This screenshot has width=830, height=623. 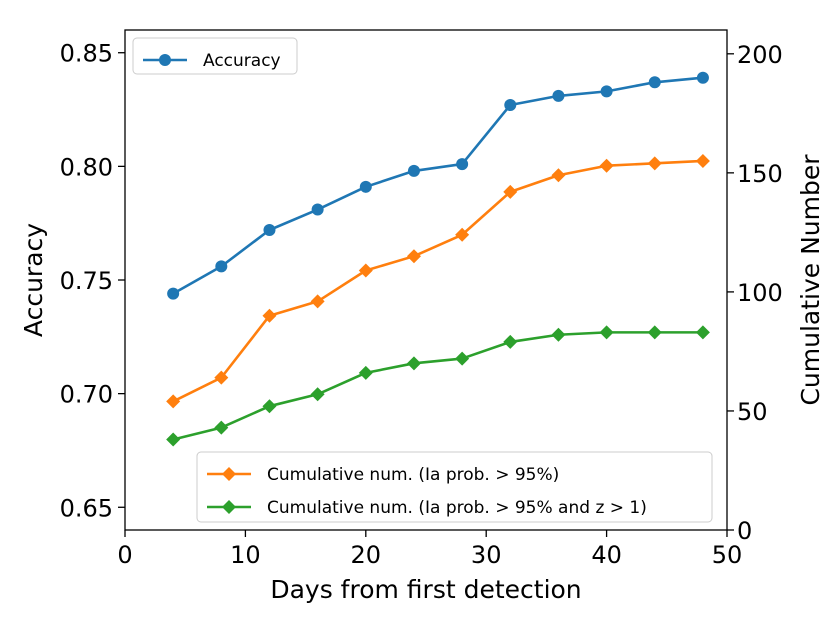 I want to click on y-left-tick-label: 0.65, so click(x=86, y=508).